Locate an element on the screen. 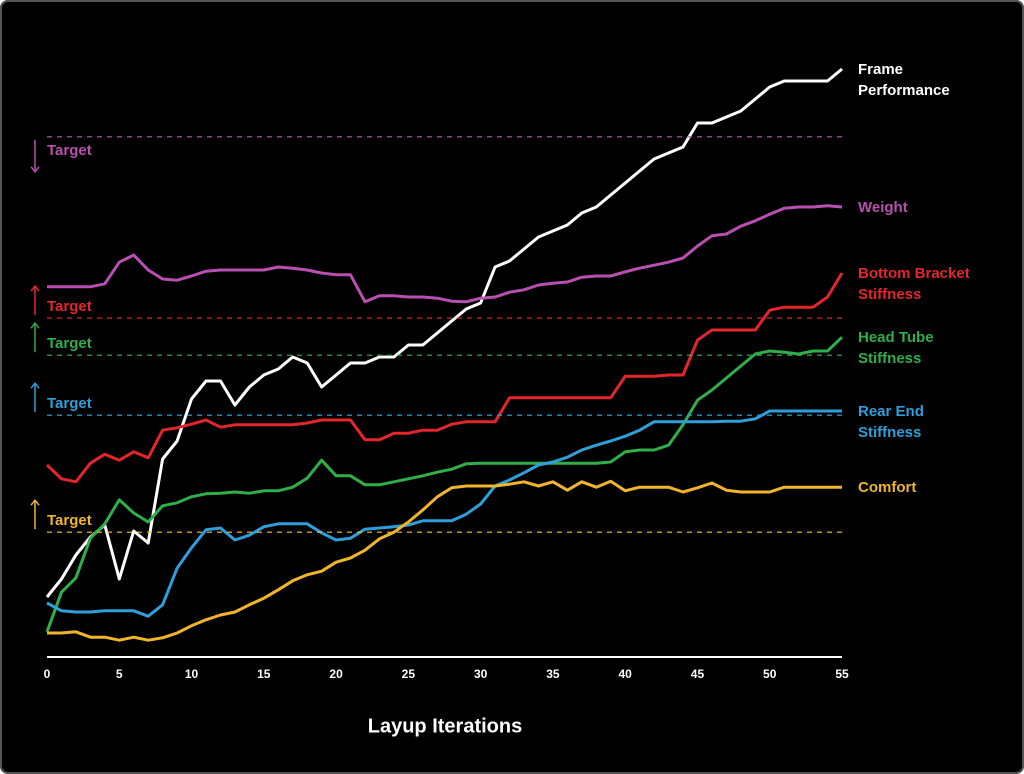 This screenshot has height=774, width=1024. x-tick-label: 15 is located at coordinates (264, 674).